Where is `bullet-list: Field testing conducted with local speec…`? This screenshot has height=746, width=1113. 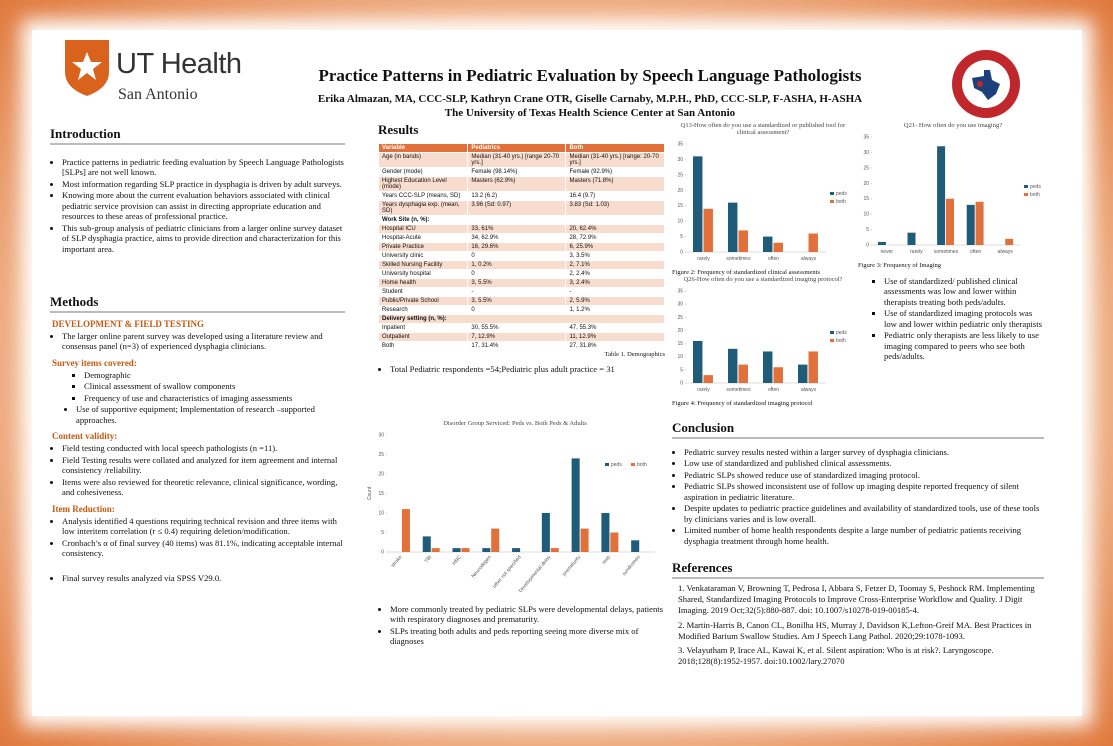
bullet-list: Field testing conducted with local speec… is located at coordinates (197, 470).